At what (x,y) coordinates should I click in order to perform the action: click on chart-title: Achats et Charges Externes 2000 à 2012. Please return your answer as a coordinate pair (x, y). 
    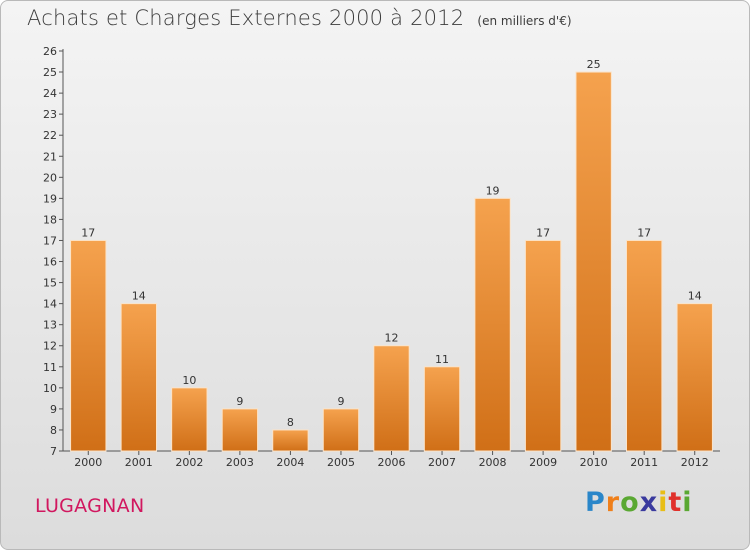
    Looking at the image, I should click on (246, 18).